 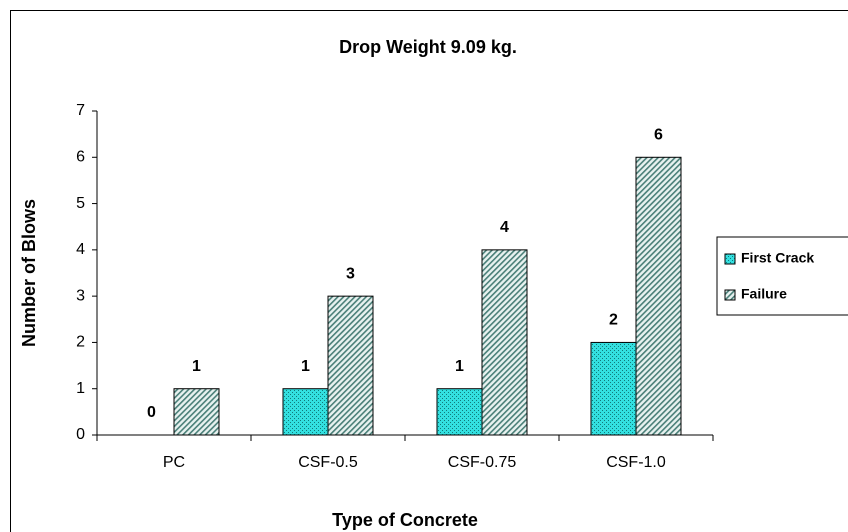 What do you see at coordinates (80, 434) in the screenshot?
I see `y-tick-label: 0` at bounding box center [80, 434].